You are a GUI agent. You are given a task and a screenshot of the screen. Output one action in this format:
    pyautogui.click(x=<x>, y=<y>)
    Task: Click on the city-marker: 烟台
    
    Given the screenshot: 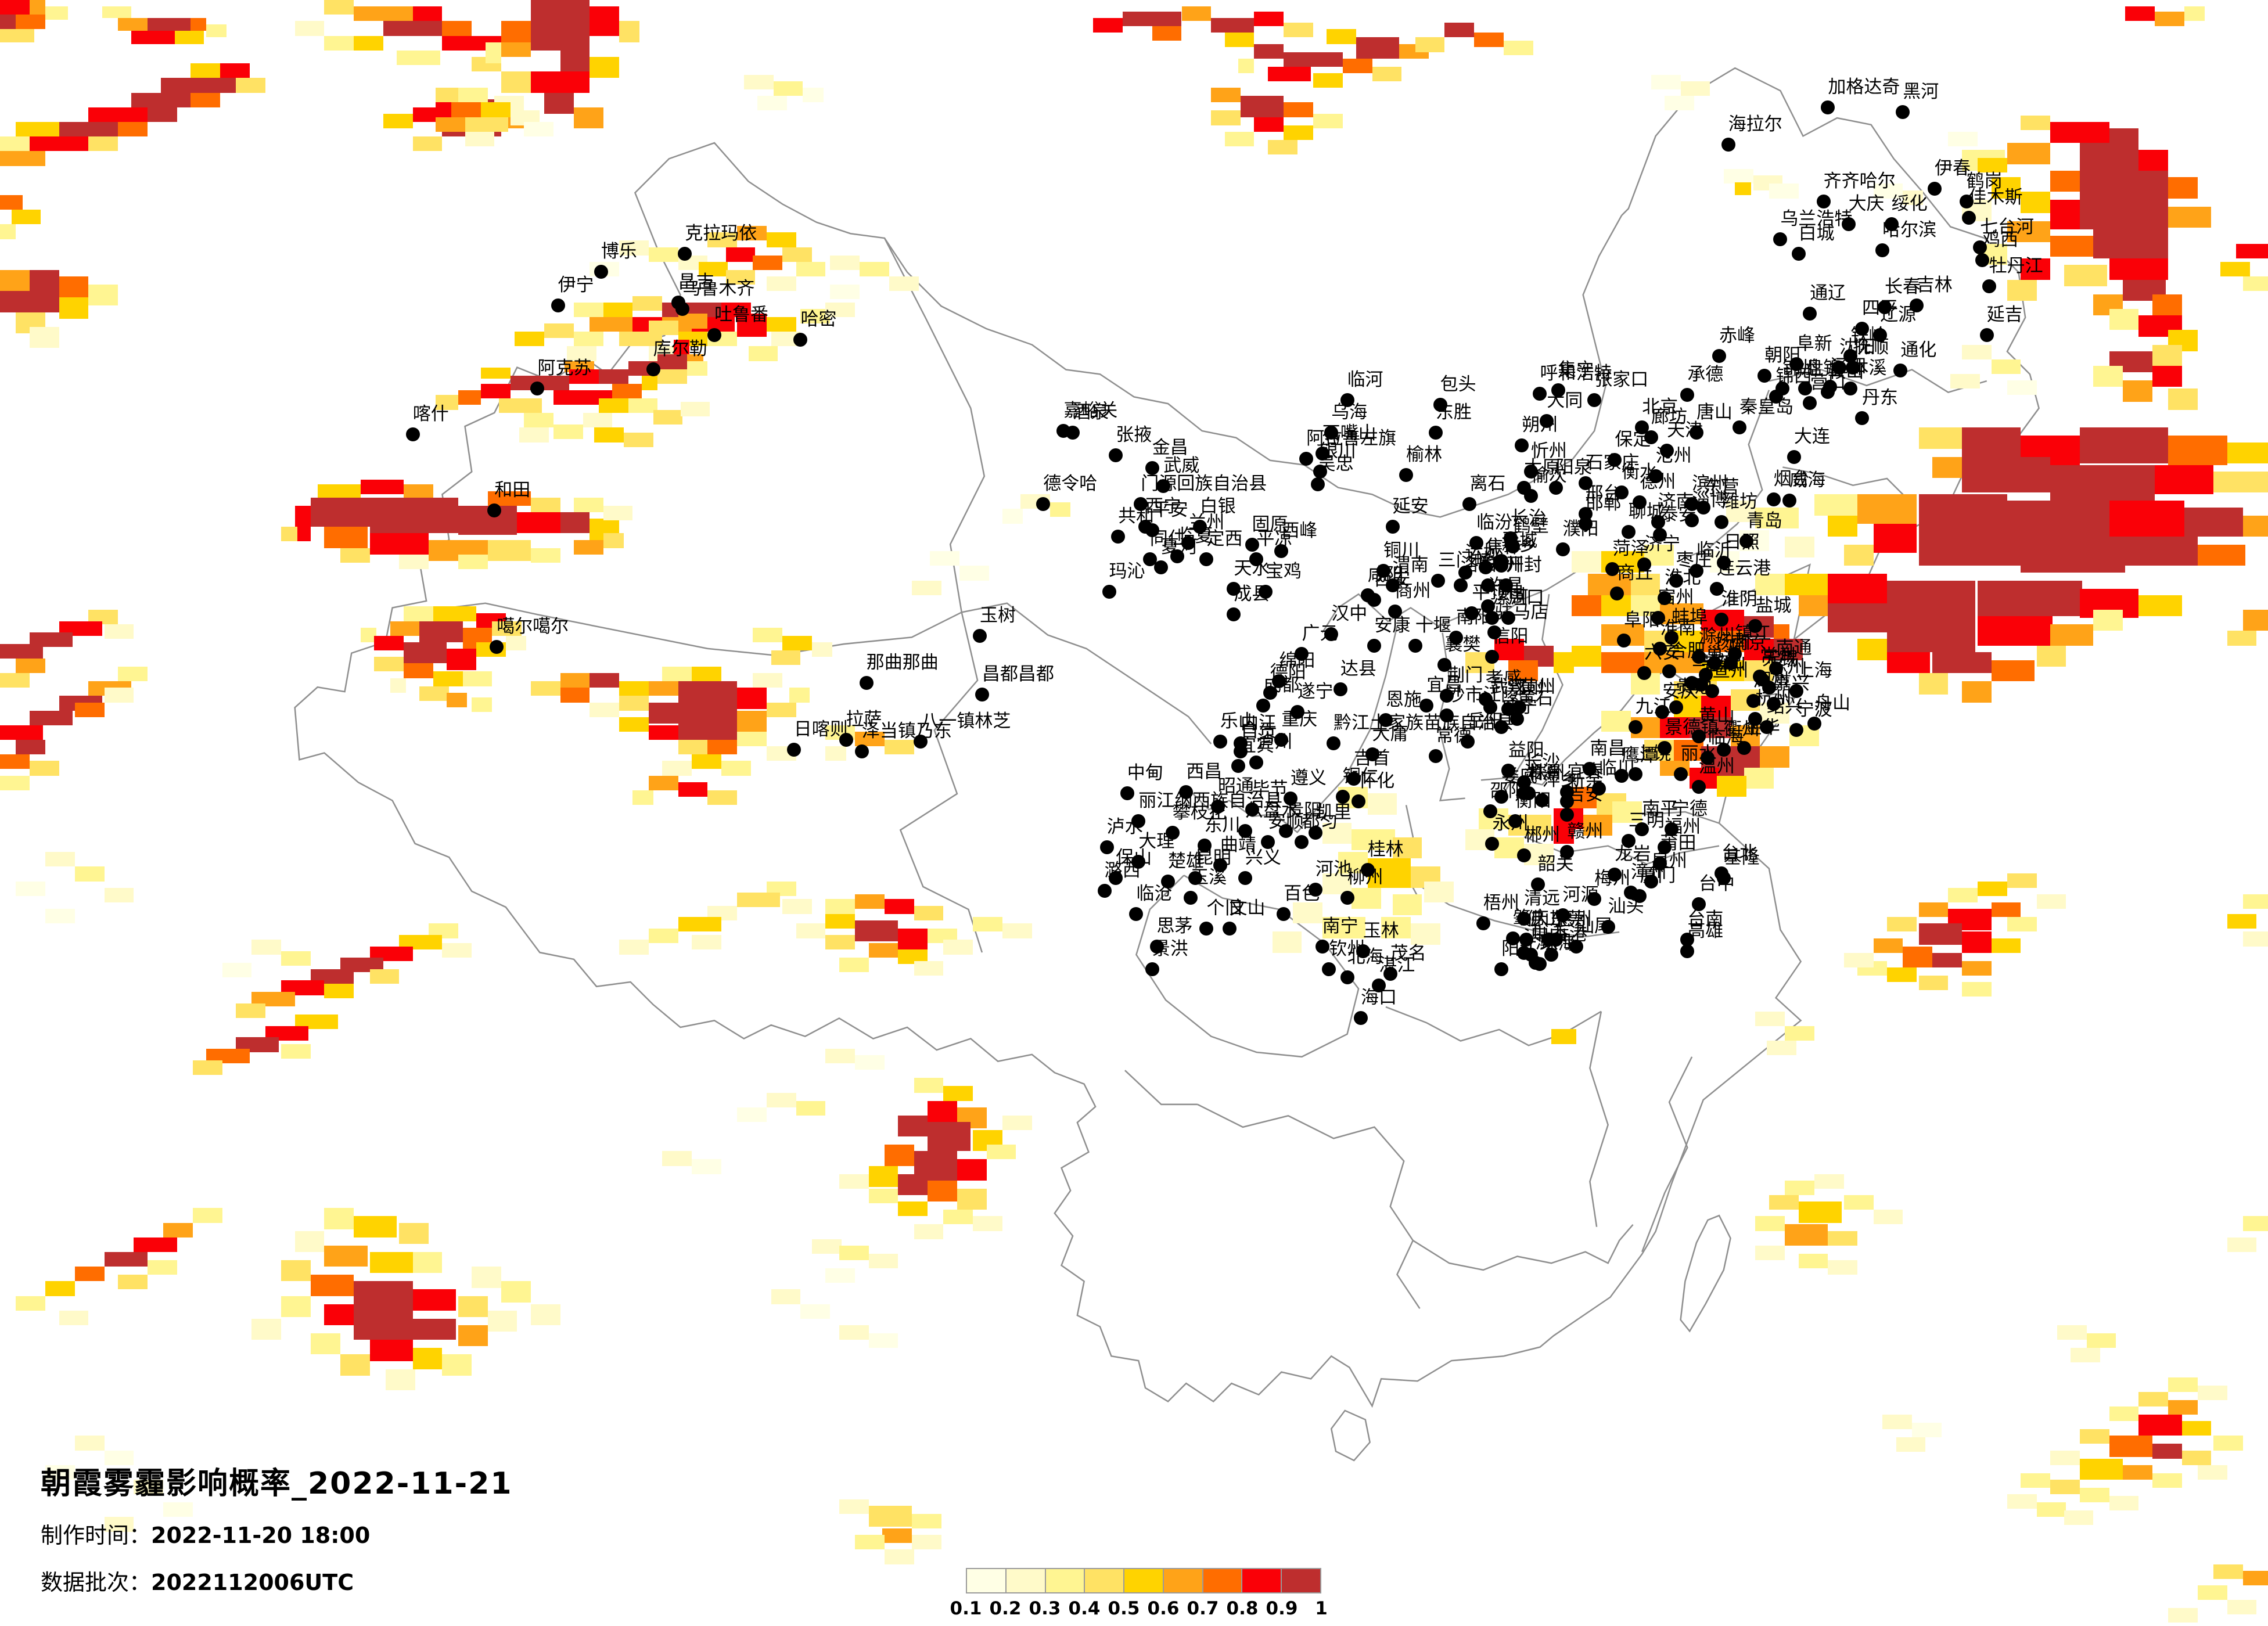 What is the action you would take?
    pyautogui.click(x=1788, y=488)
    